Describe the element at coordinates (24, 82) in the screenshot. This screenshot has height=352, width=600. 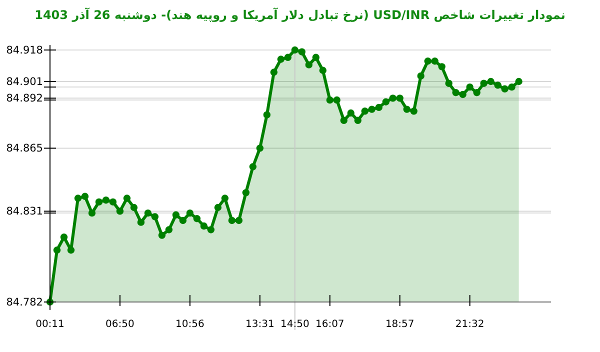
I see `y-tick-label: 84.901` at that location.